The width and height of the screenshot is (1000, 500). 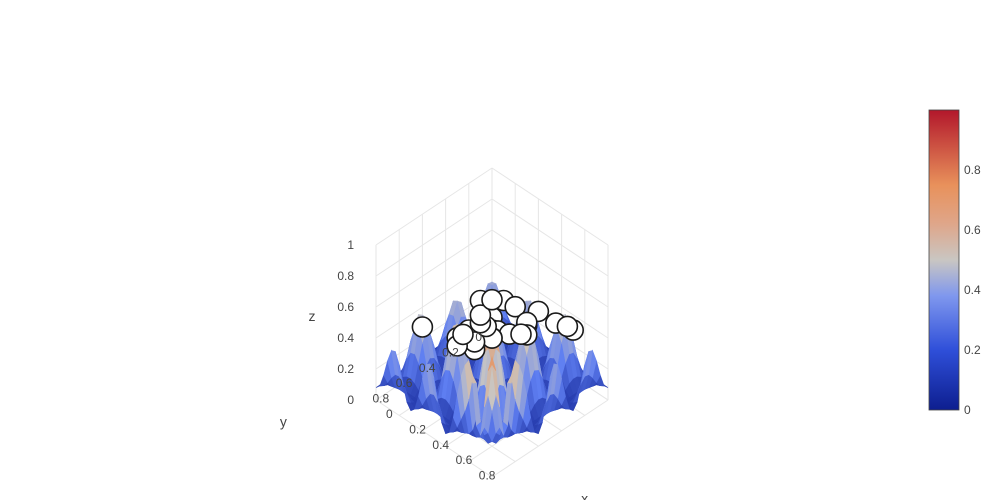 I want to click on axis-titles: z x y, so click(x=434, y=404).